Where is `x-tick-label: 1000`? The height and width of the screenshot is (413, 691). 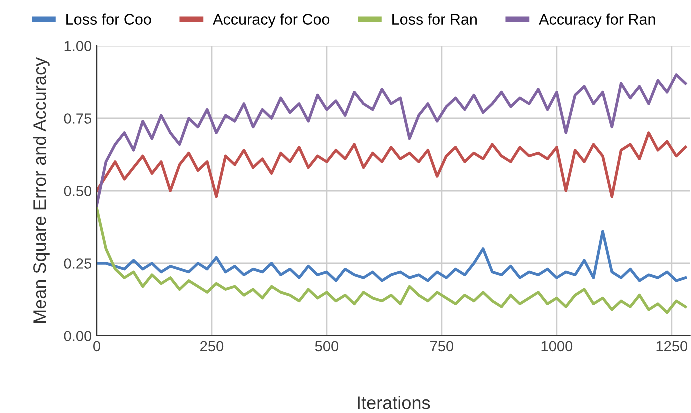
x-tick-label: 1000 is located at coordinates (557, 346).